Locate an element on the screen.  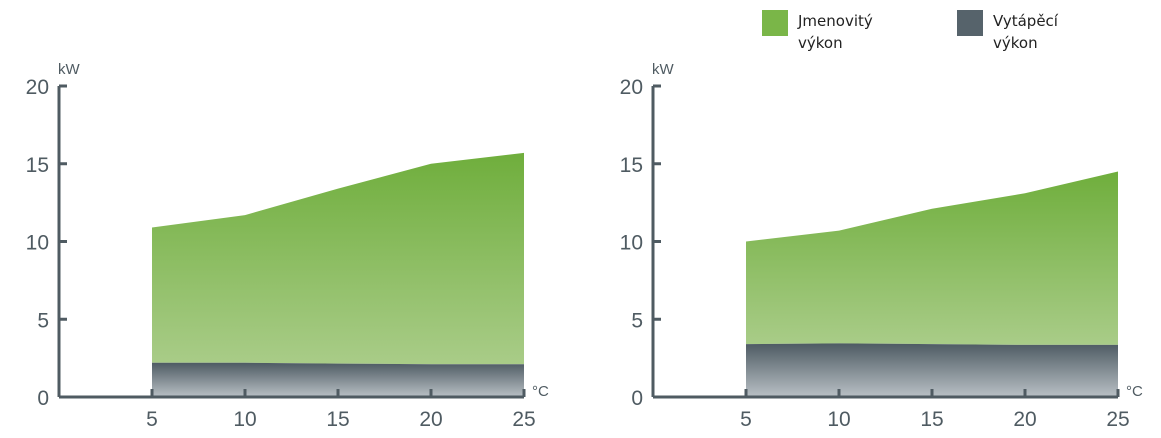
legend-swatch-grey is located at coordinates (970, 23).